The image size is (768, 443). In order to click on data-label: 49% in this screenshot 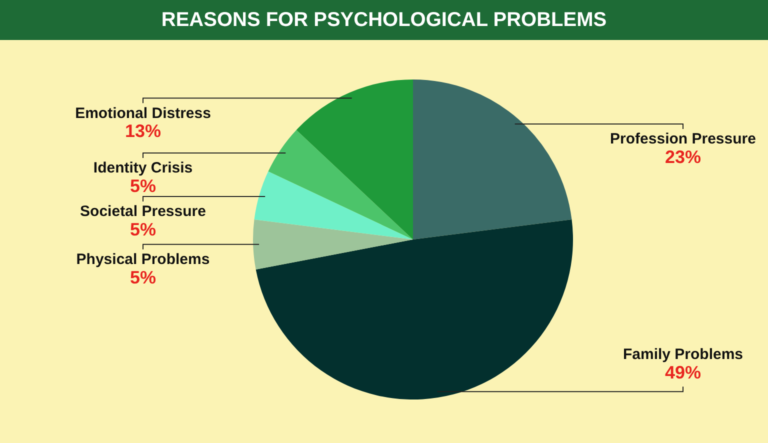, I will do `click(683, 372)`.